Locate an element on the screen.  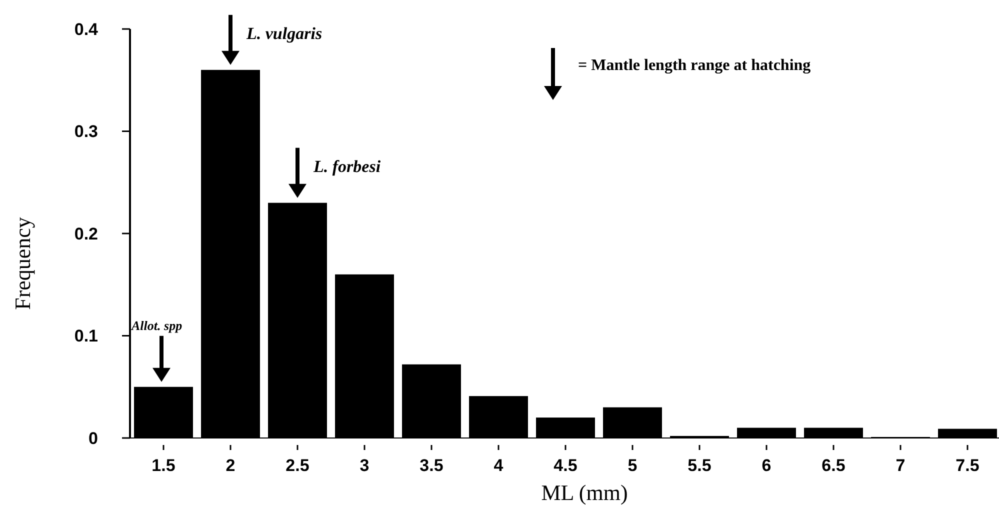
x-tick-label: 3 is located at coordinates (365, 465).